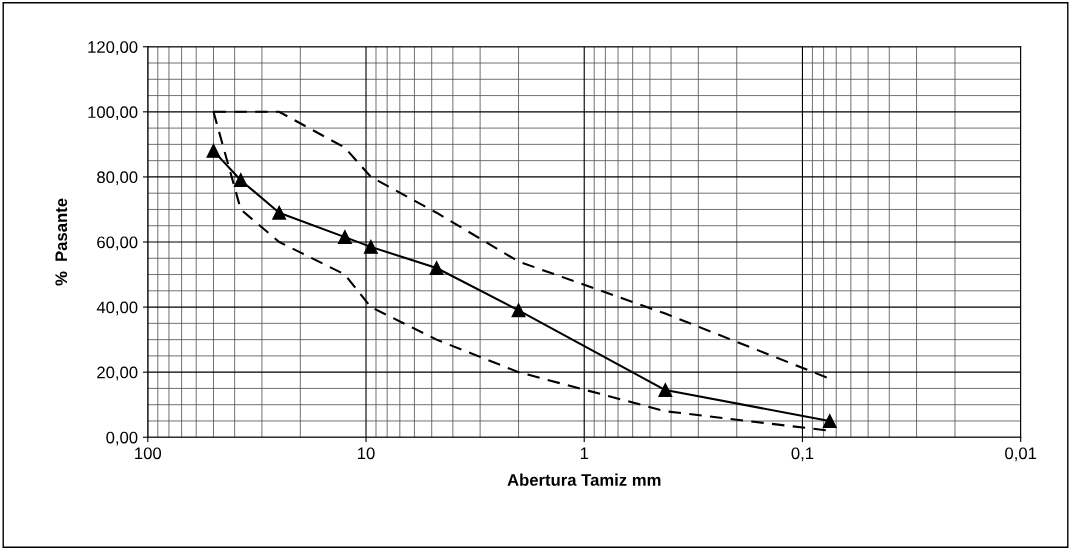 This screenshot has width=1071, height=550. I want to click on x-tick-label: 10, so click(366, 453).